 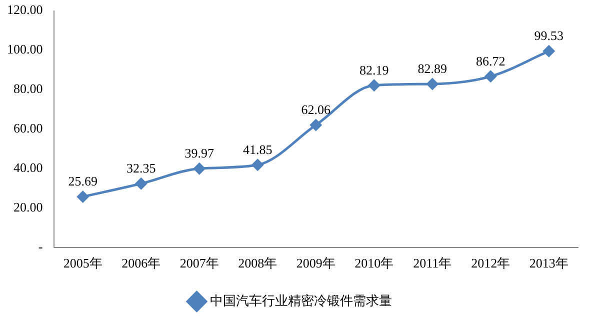 What do you see at coordinates (40, 246) in the screenshot?
I see `y-tick-label: -` at bounding box center [40, 246].